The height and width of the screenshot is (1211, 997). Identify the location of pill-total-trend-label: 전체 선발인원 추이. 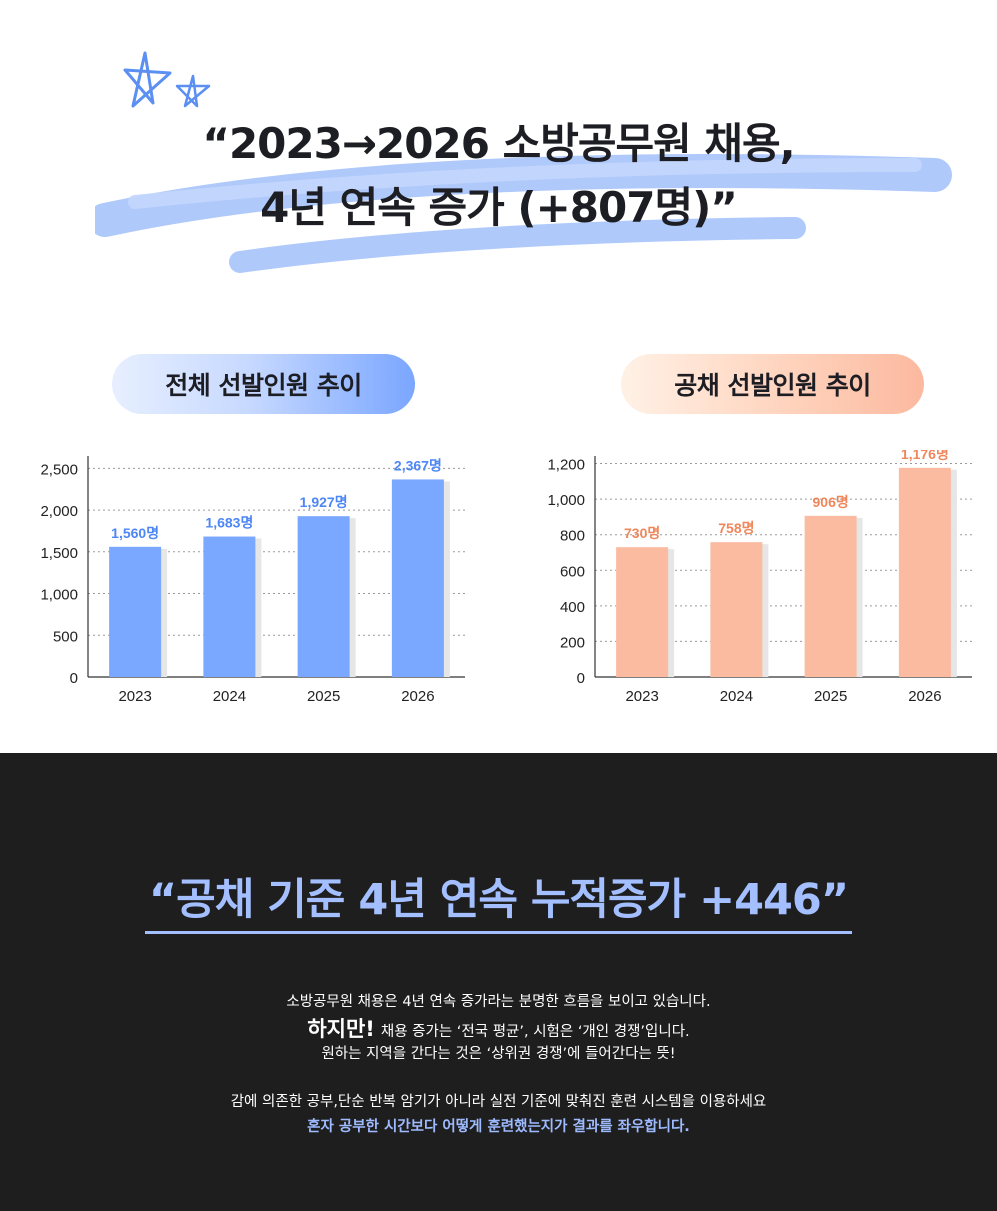
(263, 385).